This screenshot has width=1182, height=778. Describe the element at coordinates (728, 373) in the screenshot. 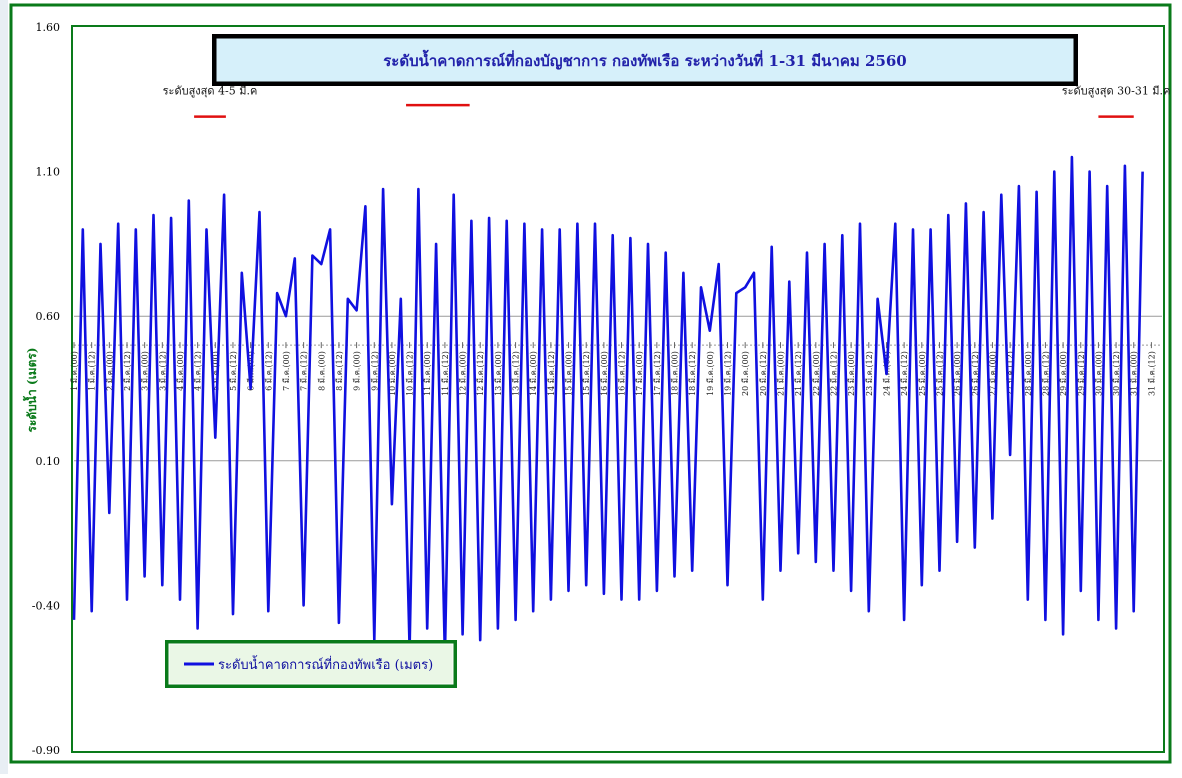

I see `x-tick-label-37: 19 มี.ค.(12)` at that location.